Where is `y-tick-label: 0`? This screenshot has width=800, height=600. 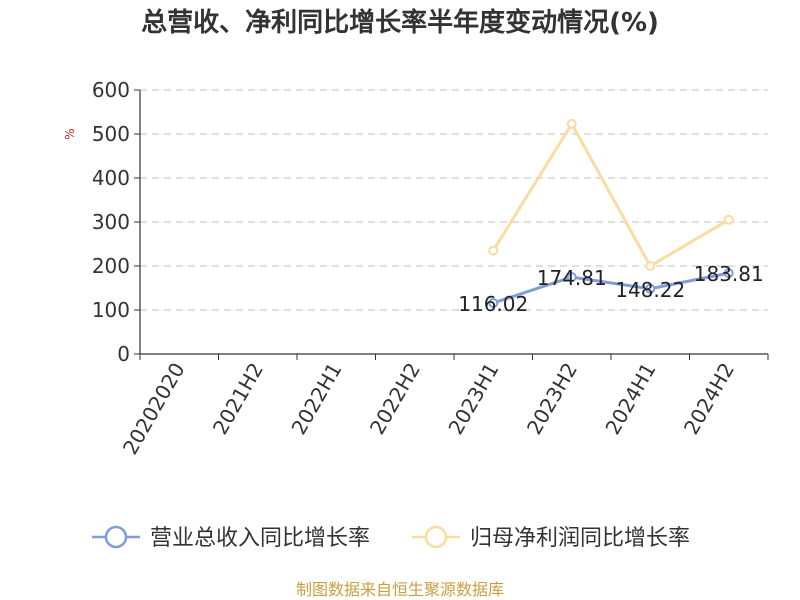 y-tick-label: 0 is located at coordinates (123, 354).